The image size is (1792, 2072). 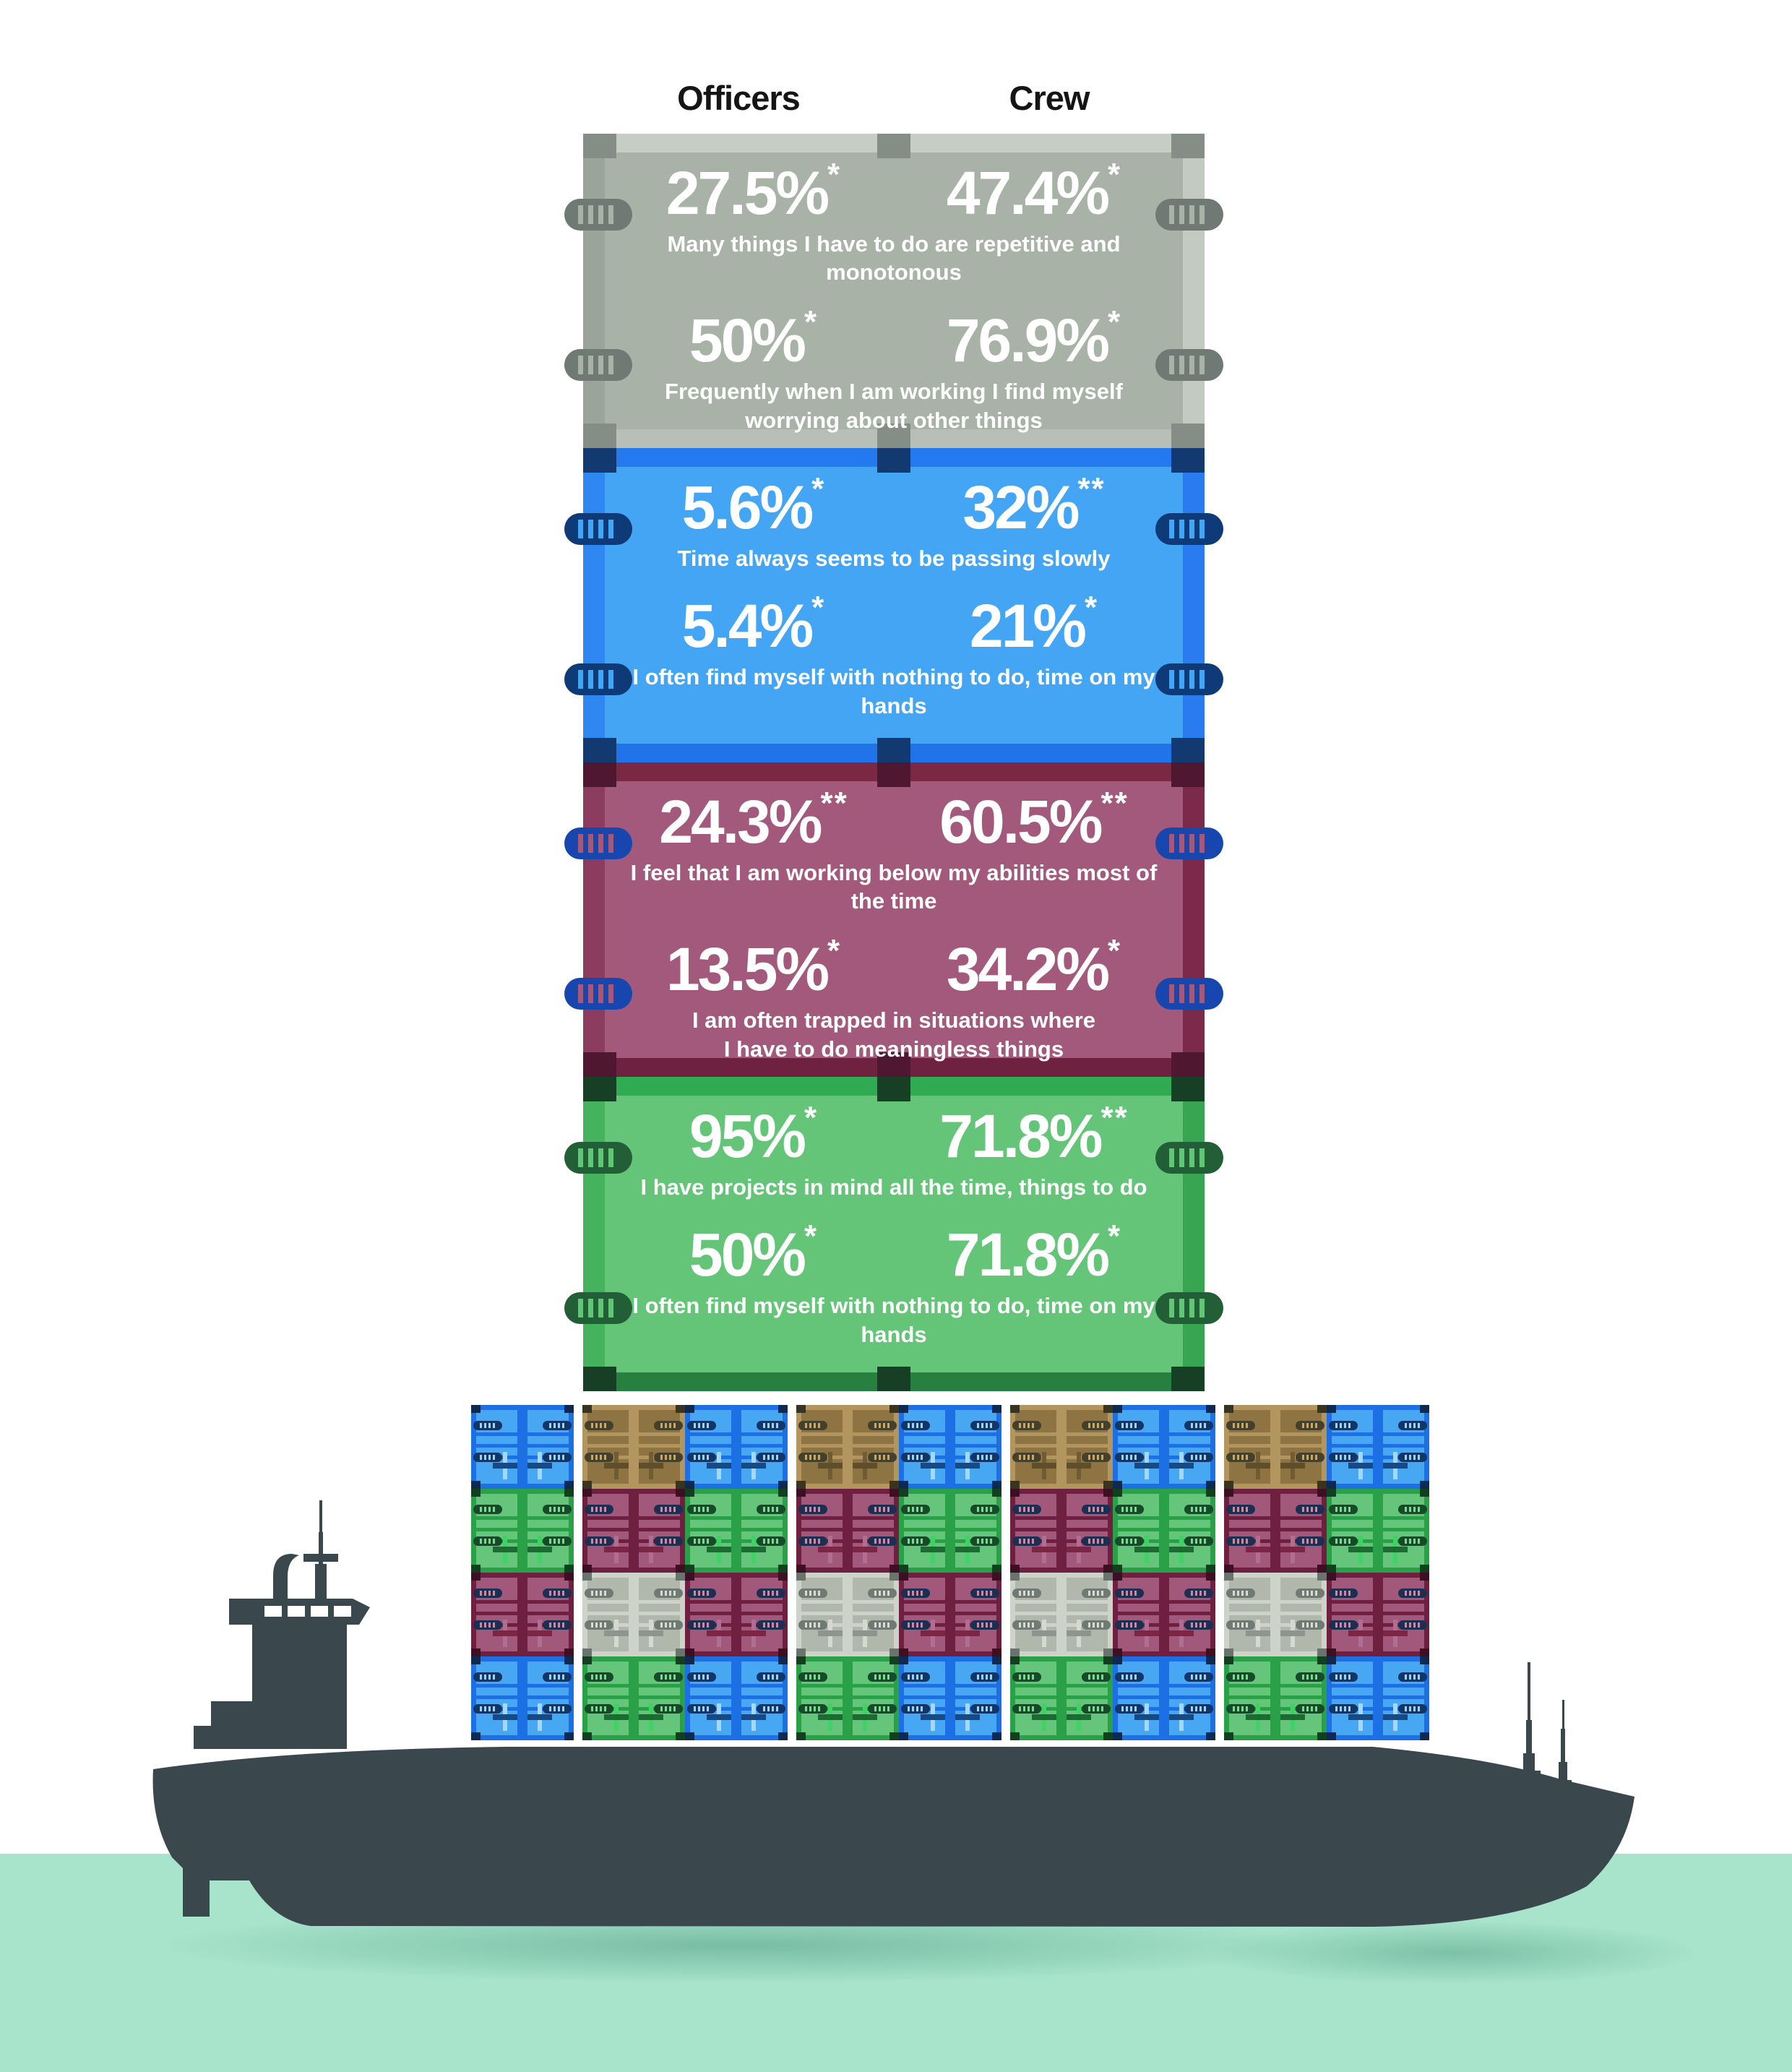 What do you see at coordinates (307, 1611) in the screenshot?
I see `bridge-windows` at bounding box center [307, 1611].